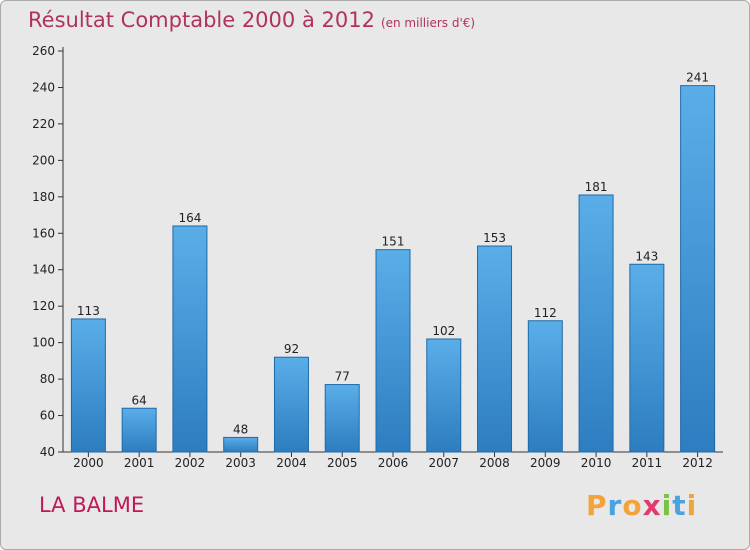 This screenshot has width=750, height=550. I want to click on x-tick-label-2001: 2001, so click(139, 463).